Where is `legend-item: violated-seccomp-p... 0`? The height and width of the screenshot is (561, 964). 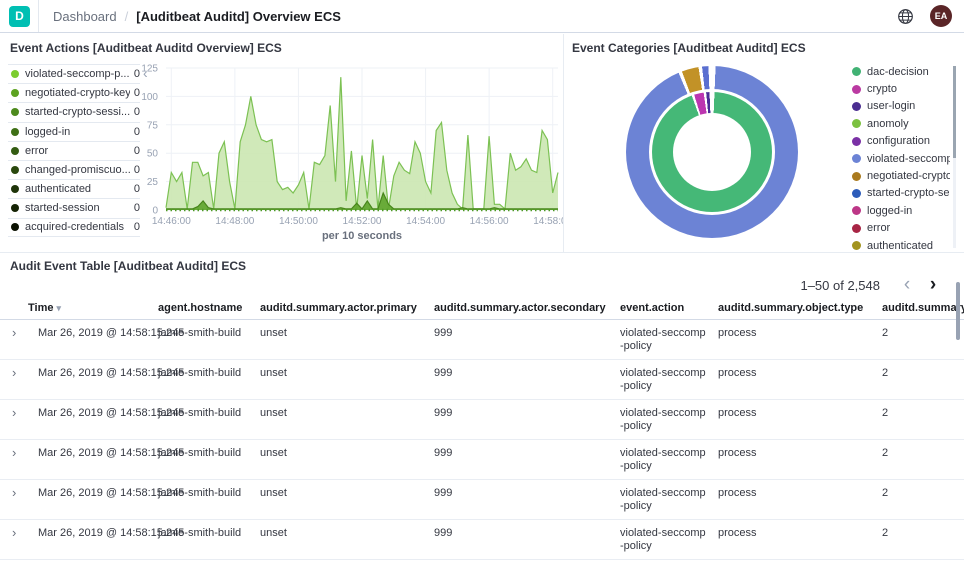
legend-item: violated-seccomp-p... 0 is located at coordinates (74, 73).